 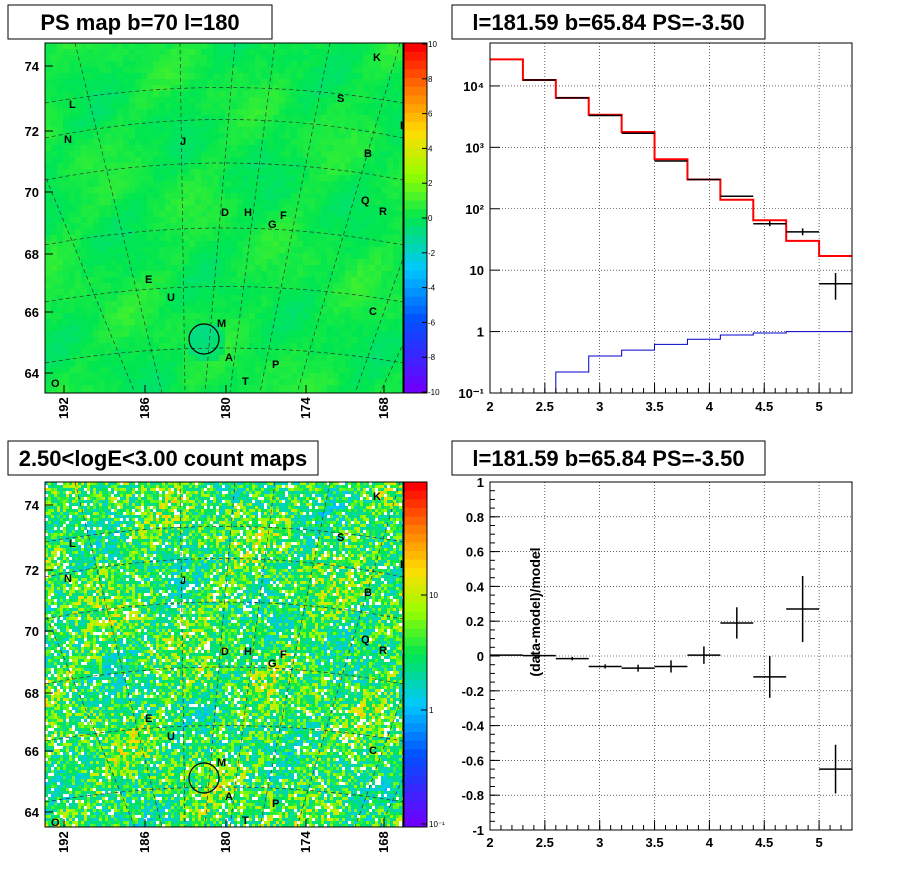 What do you see at coordinates (72, 105) in the screenshot?
I see `source-label-l: L` at bounding box center [72, 105].